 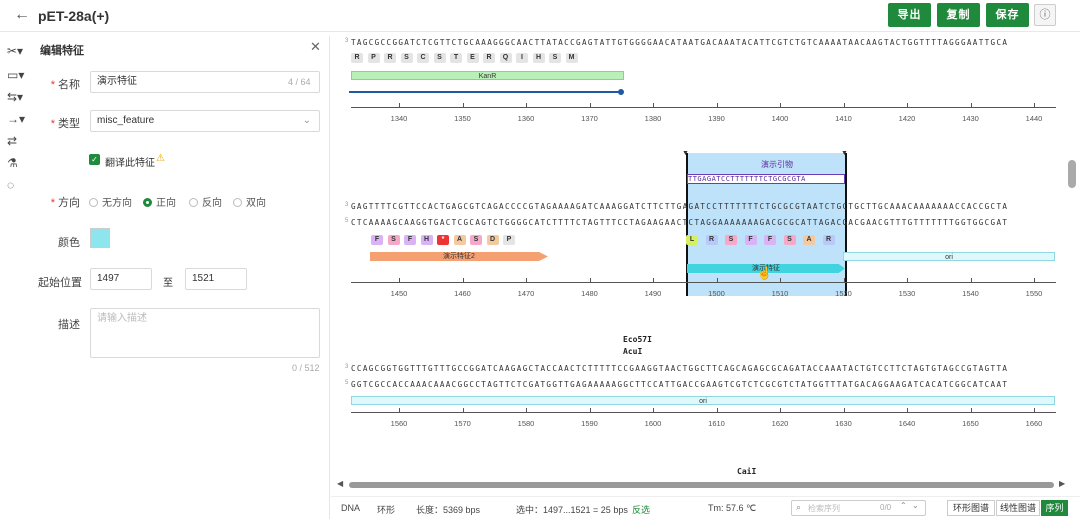 What do you see at coordinates (949, 256) in the screenshot?
I see `feature-ori-row2: ori` at bounding box center [949, 256].